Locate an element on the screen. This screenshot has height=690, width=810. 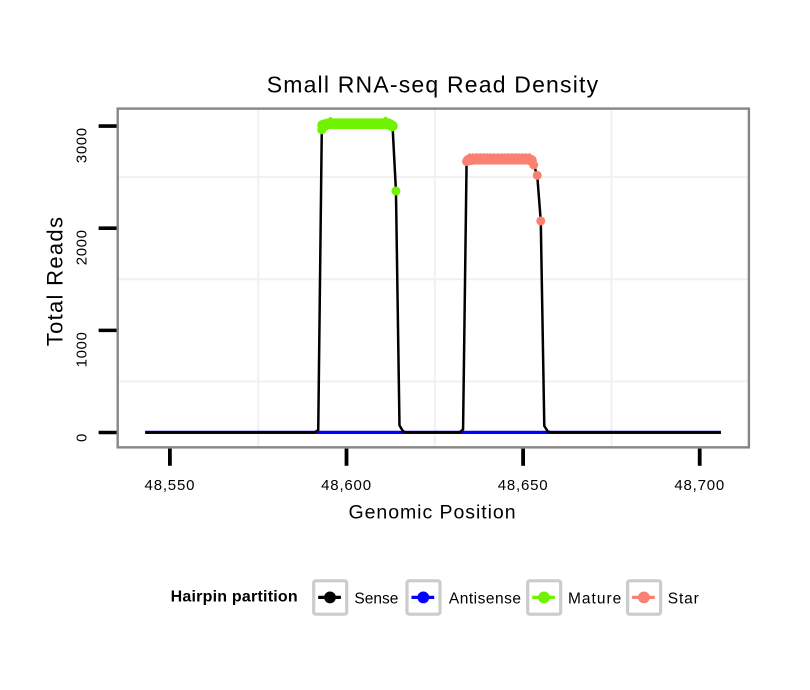
svg-text: Sense is located at coordinates (376, 598).